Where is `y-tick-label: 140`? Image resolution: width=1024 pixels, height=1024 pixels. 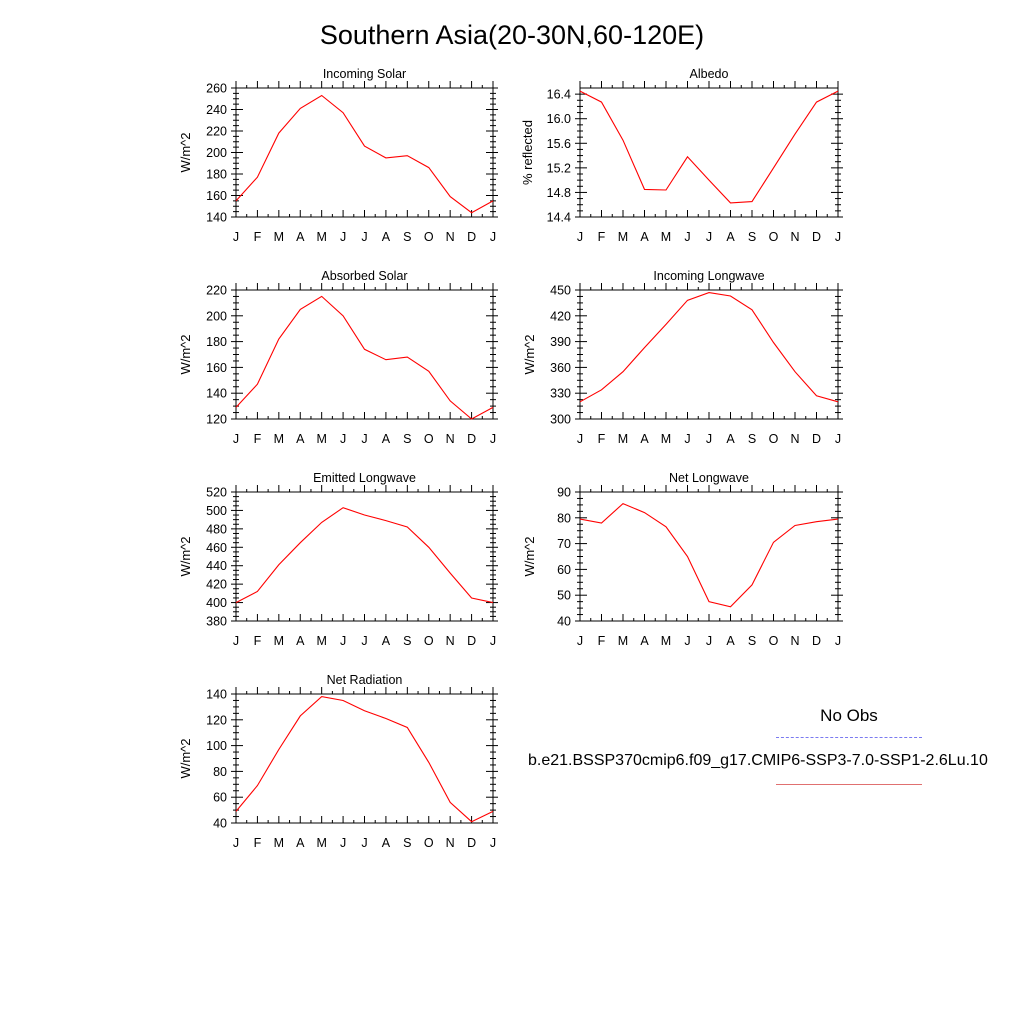 y-tick-label: 140 is located at coordinates (216, 218).